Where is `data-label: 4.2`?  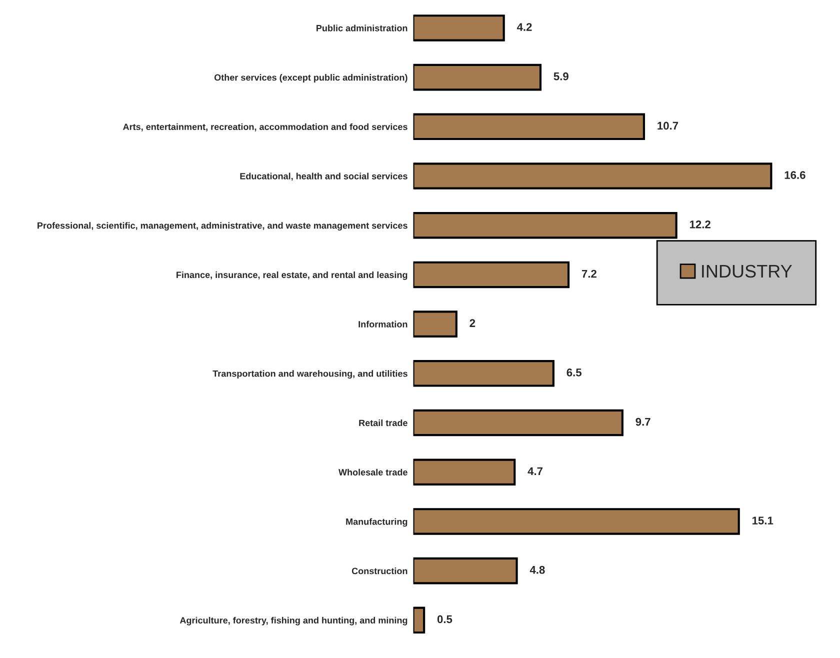 data-label: 4.2 is located at coordinates (524, 27).